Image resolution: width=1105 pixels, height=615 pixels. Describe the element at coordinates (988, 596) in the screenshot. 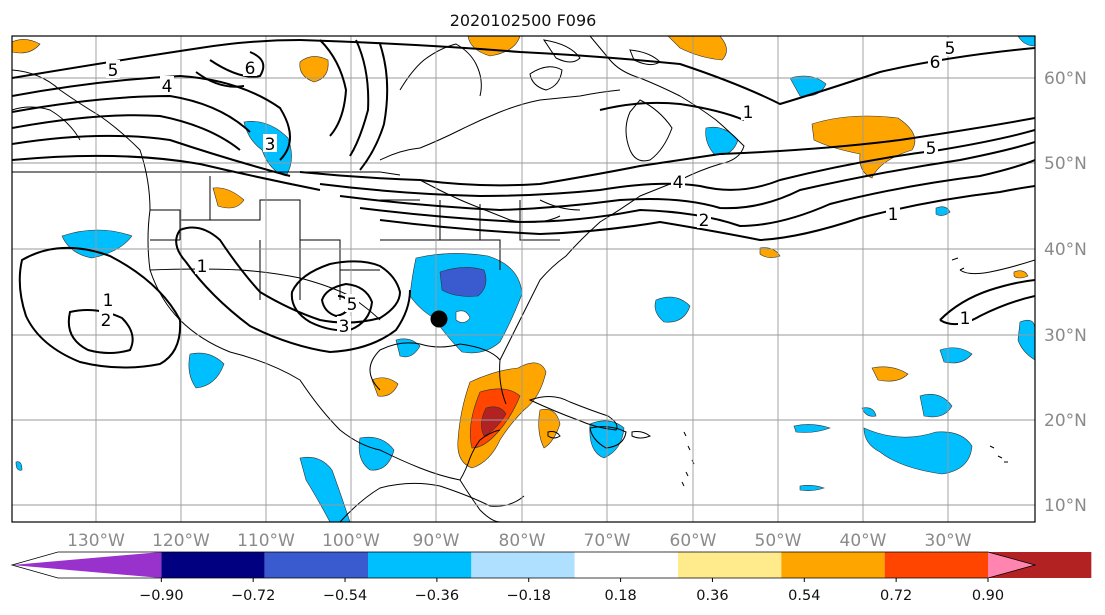

I see `colorbar-tick-label: 0.90` at that location.